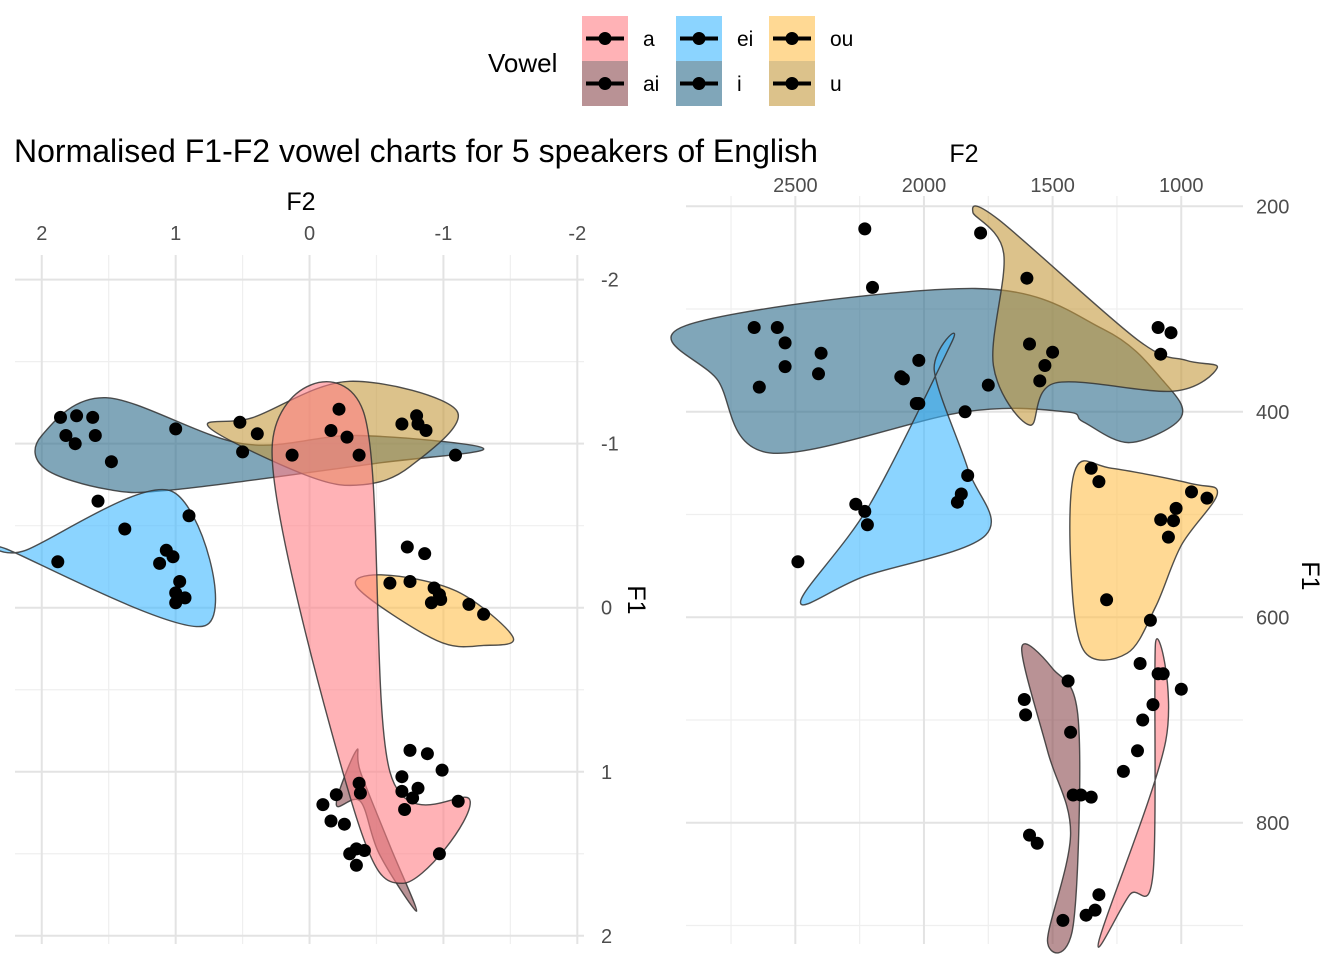 This screenshot has width=1344, height=960. Describe the element at coordinates (300, 202) in the screenshot. I see `x-axis-label-left: F2` at that location.